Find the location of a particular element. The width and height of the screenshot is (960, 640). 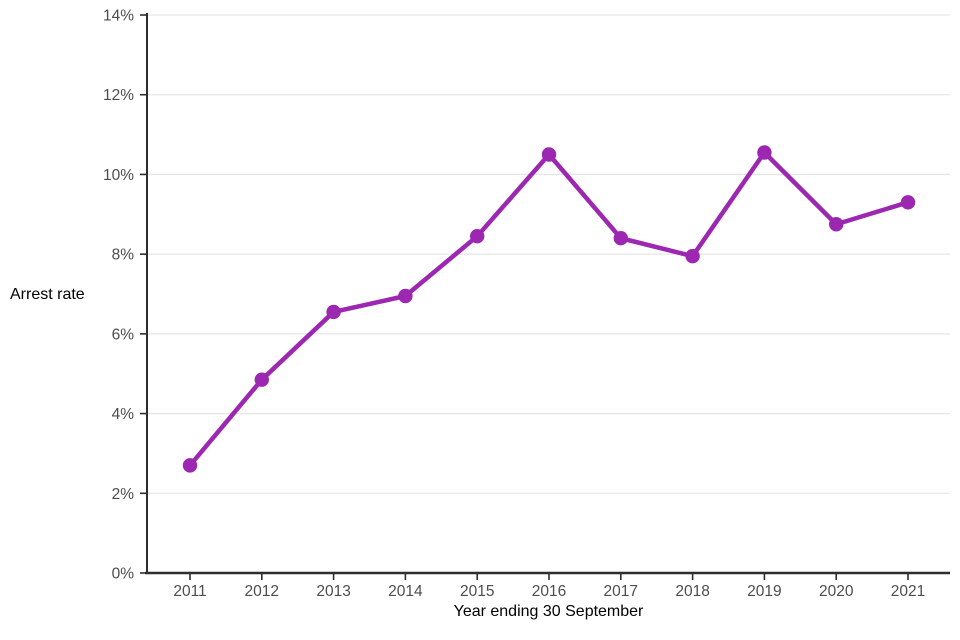

y-tick-label: 8% is located at coordinates (123, 255).